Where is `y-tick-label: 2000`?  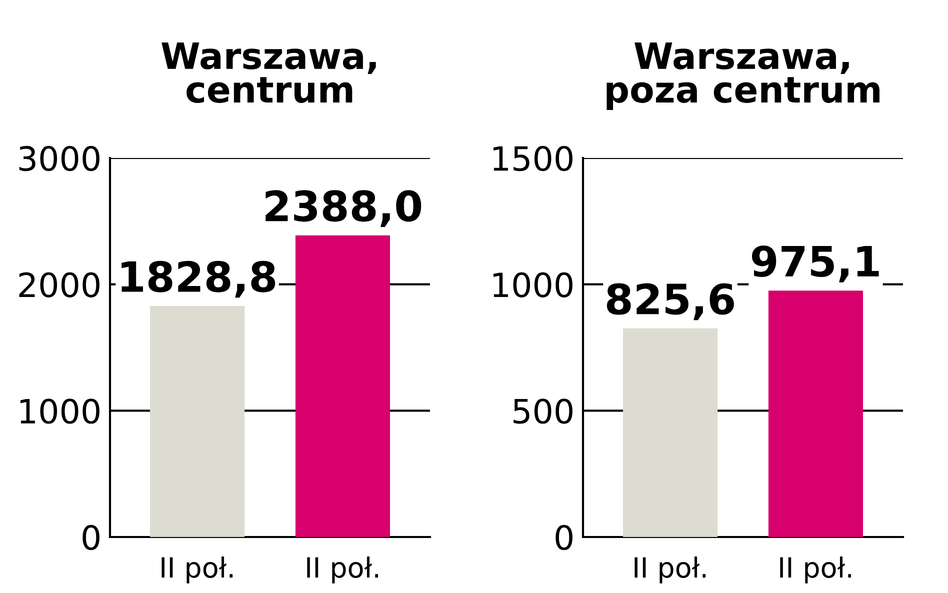
y-tick-label: 2000 is located at coordinates (59, 285).